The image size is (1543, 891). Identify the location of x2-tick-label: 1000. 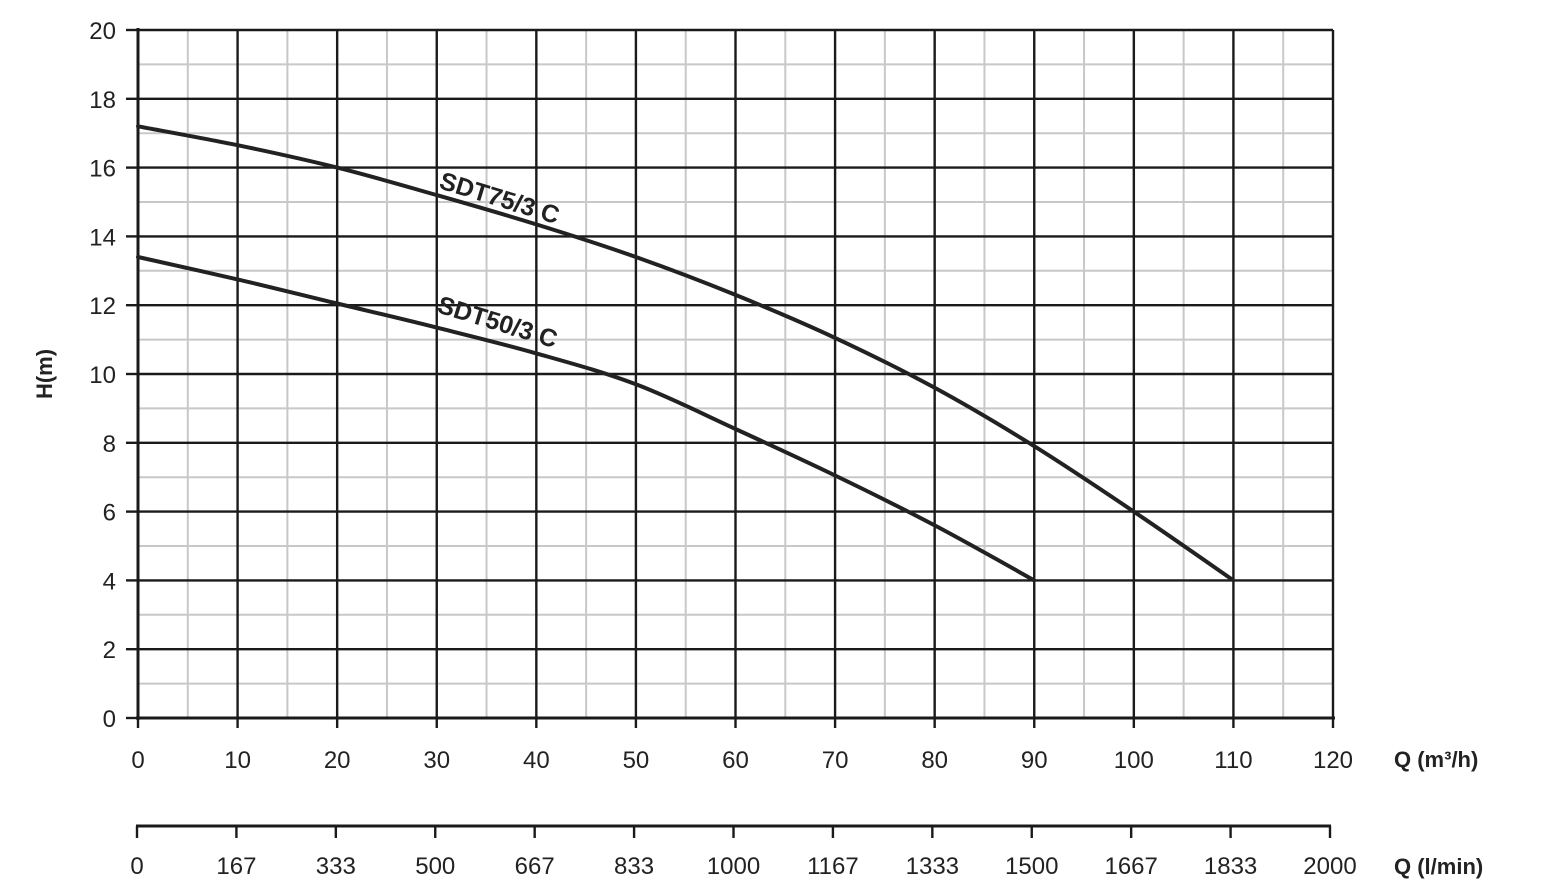
(733, 866).